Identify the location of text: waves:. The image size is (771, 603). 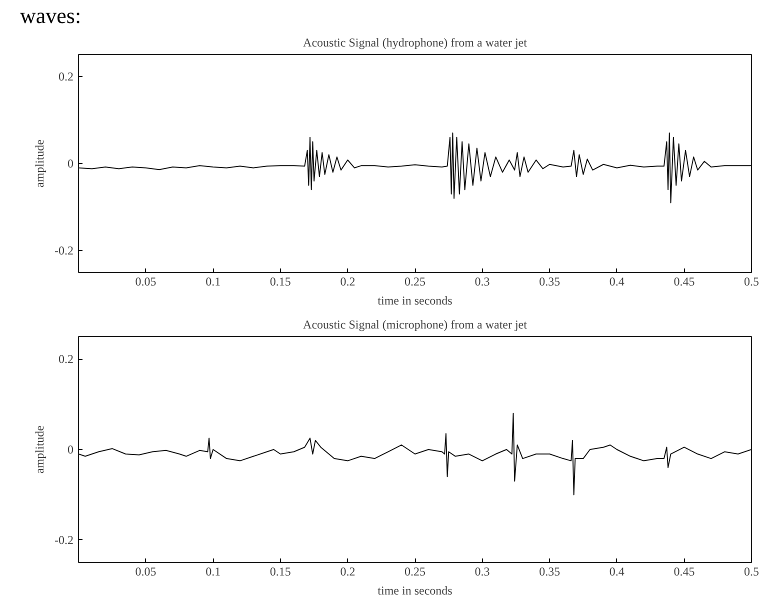
(51, 15).